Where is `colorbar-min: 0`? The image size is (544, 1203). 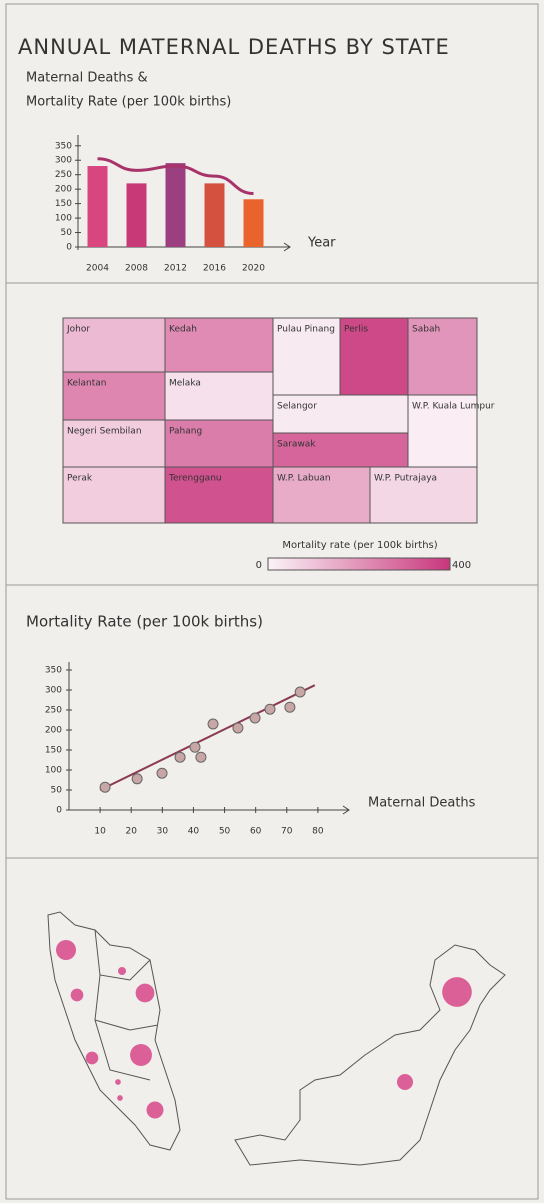
colorbar-min: 0 is located at coordinates (259, 565).